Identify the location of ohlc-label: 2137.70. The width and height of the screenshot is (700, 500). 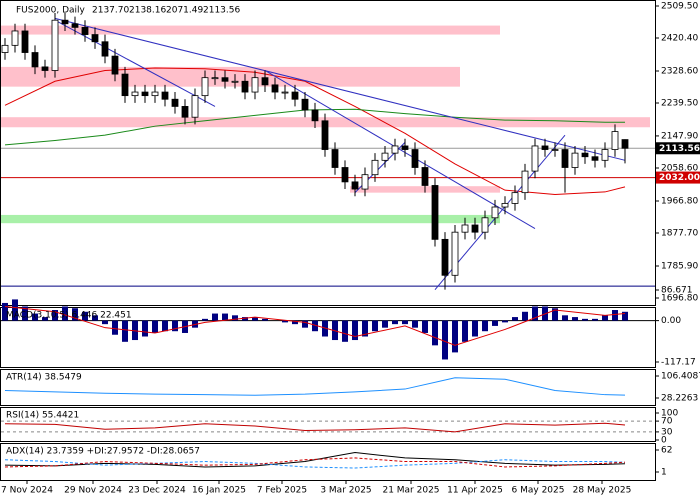
(110, 11).